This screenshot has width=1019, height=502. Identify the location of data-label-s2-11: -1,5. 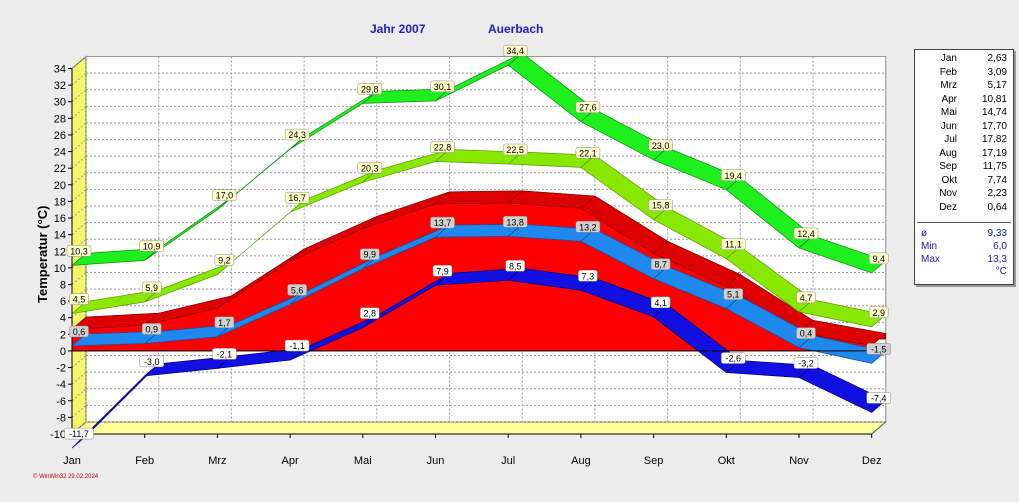
(878, 349).